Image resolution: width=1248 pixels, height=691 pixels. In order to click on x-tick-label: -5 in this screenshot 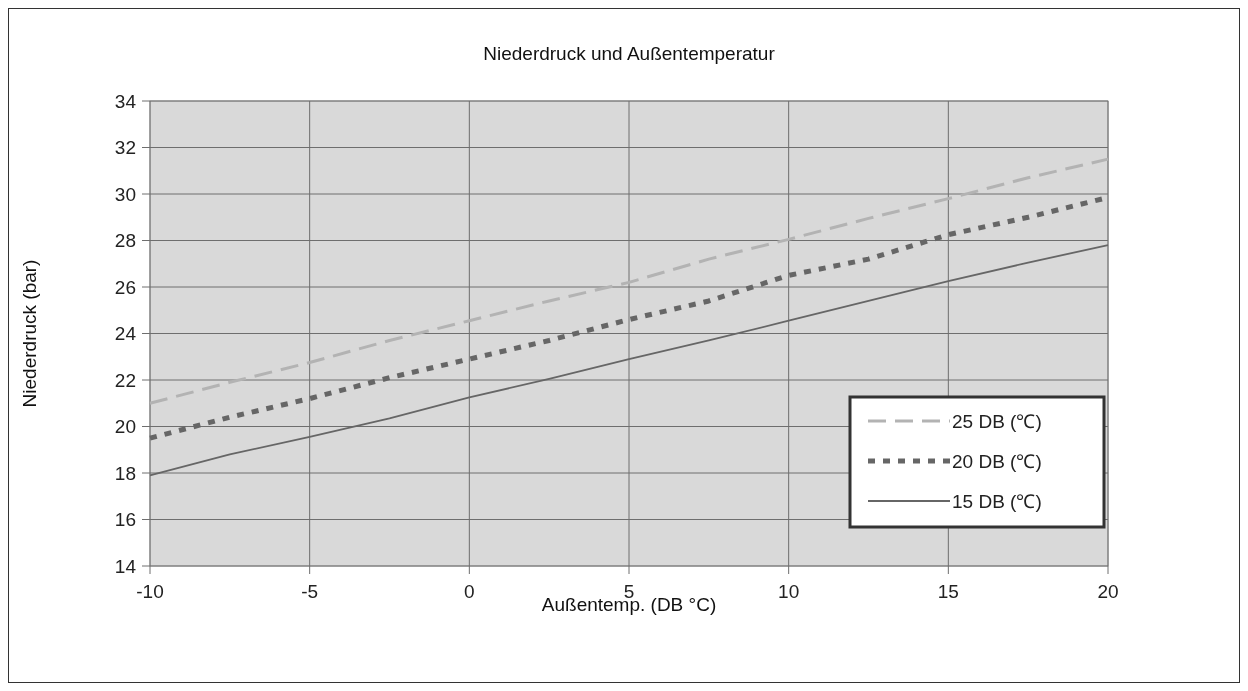, I will do `click(310, 591)`.